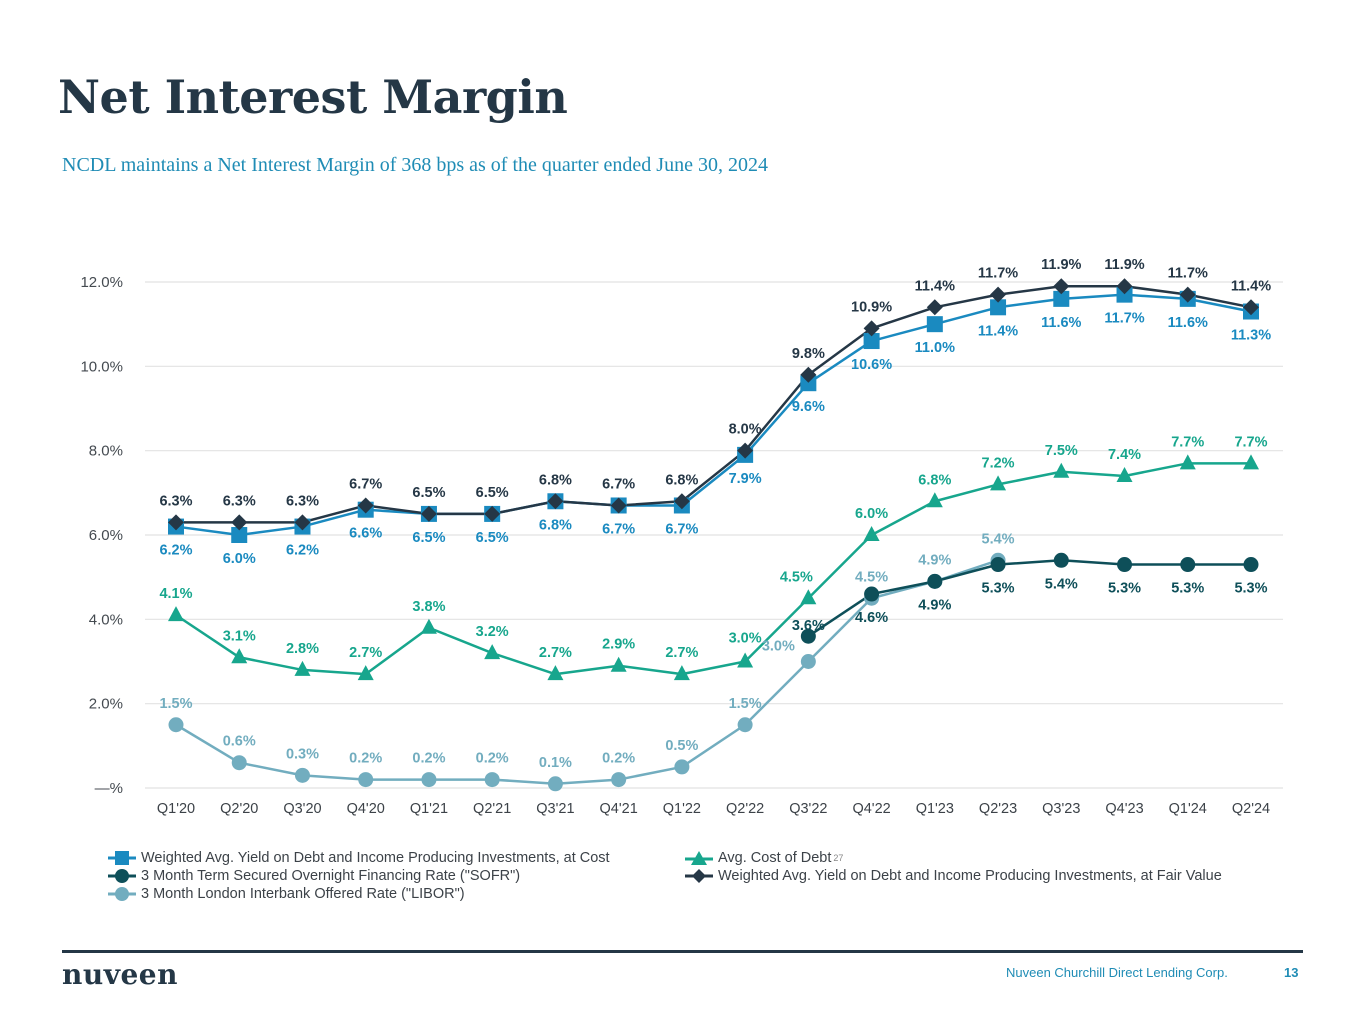  I want to click on data-label-yield-fair: 10.9%, so click(871, 307).